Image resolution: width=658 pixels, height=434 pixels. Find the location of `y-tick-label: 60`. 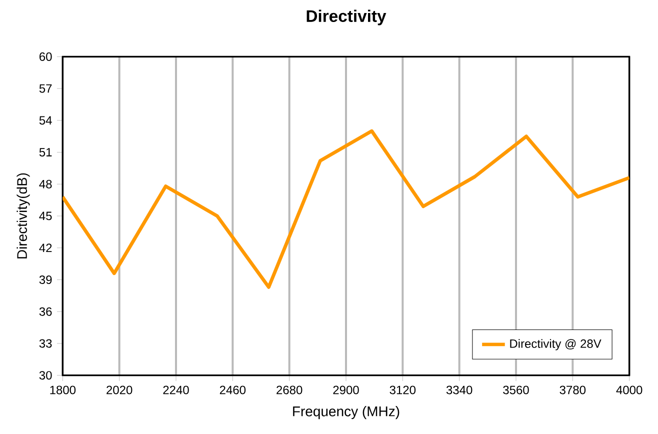

y-tick-label: 60 is located at coordinates (46, 56).